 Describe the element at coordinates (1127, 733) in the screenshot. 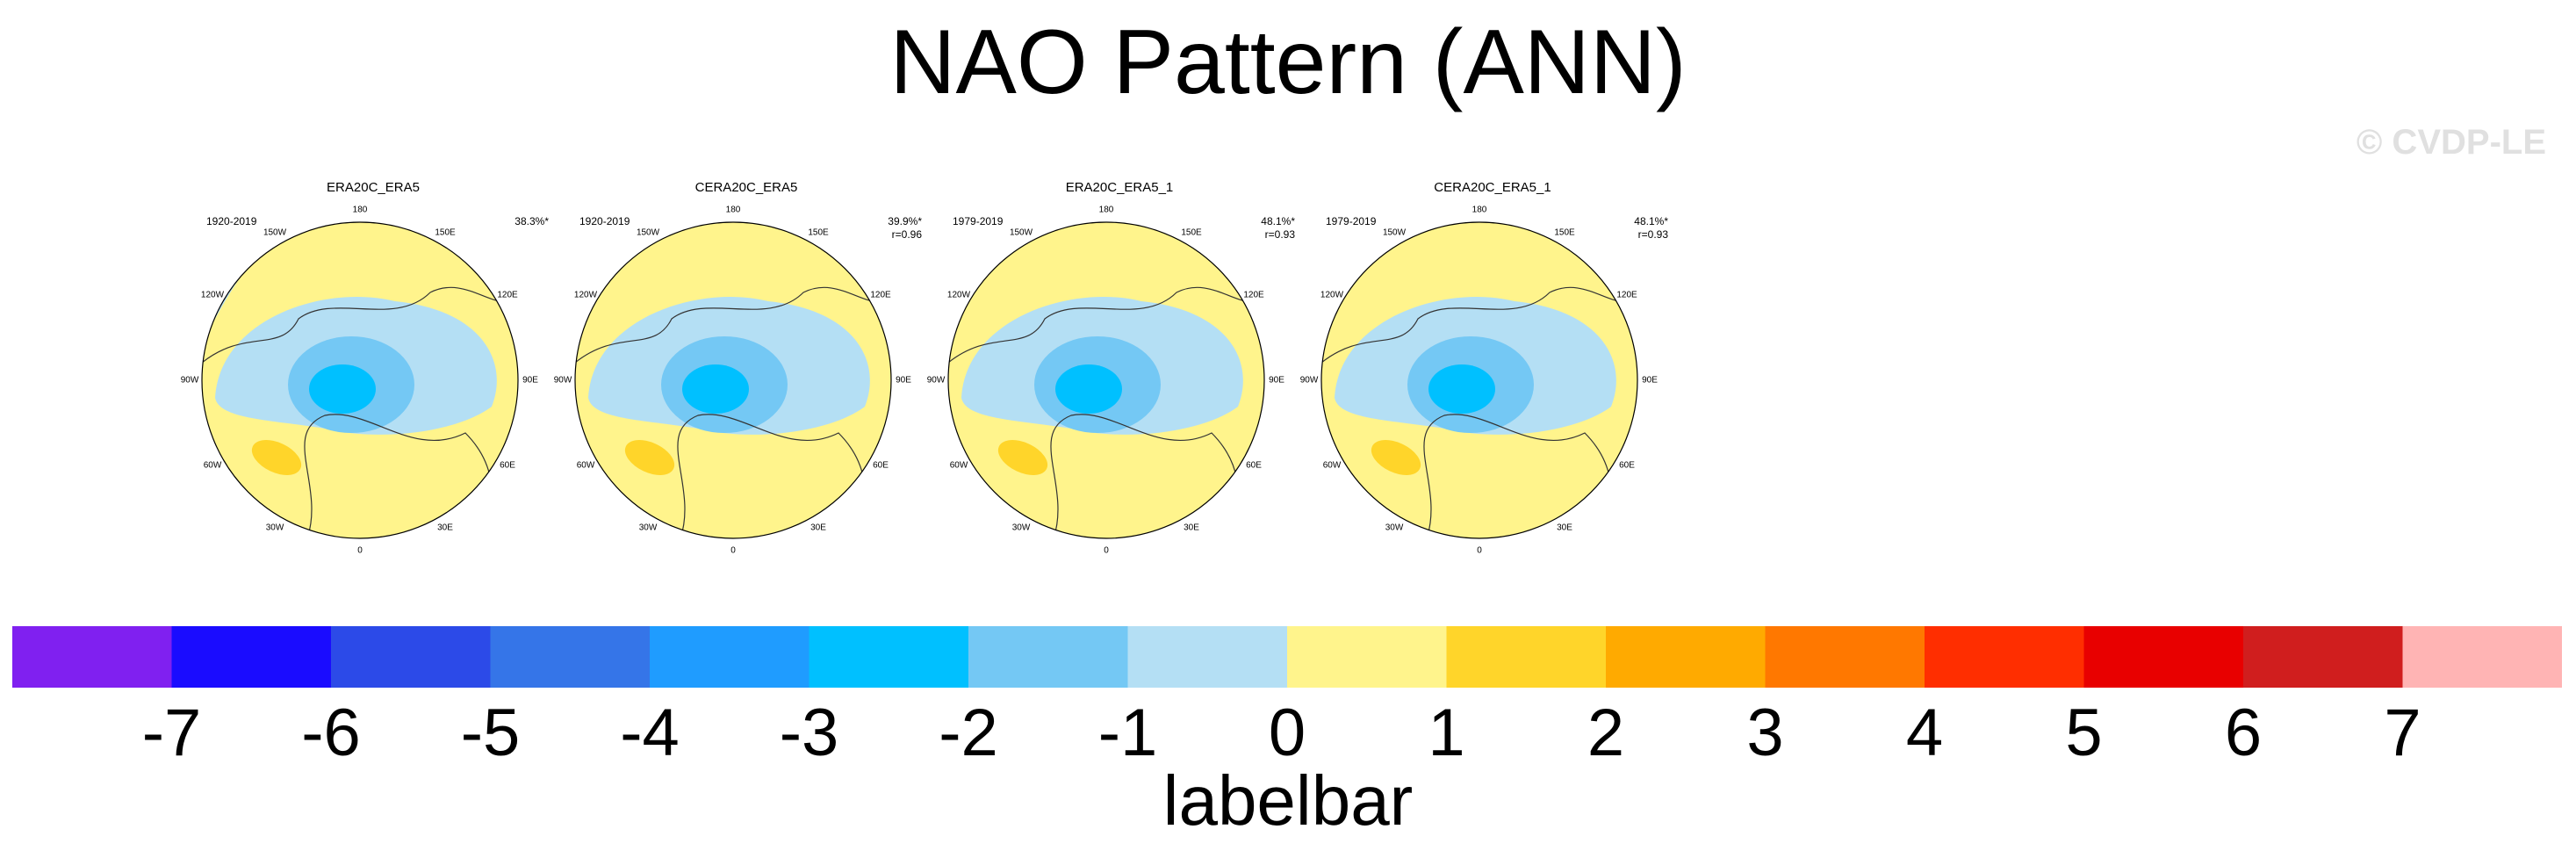

I see `colorbar-tick-label: -1` at that location.